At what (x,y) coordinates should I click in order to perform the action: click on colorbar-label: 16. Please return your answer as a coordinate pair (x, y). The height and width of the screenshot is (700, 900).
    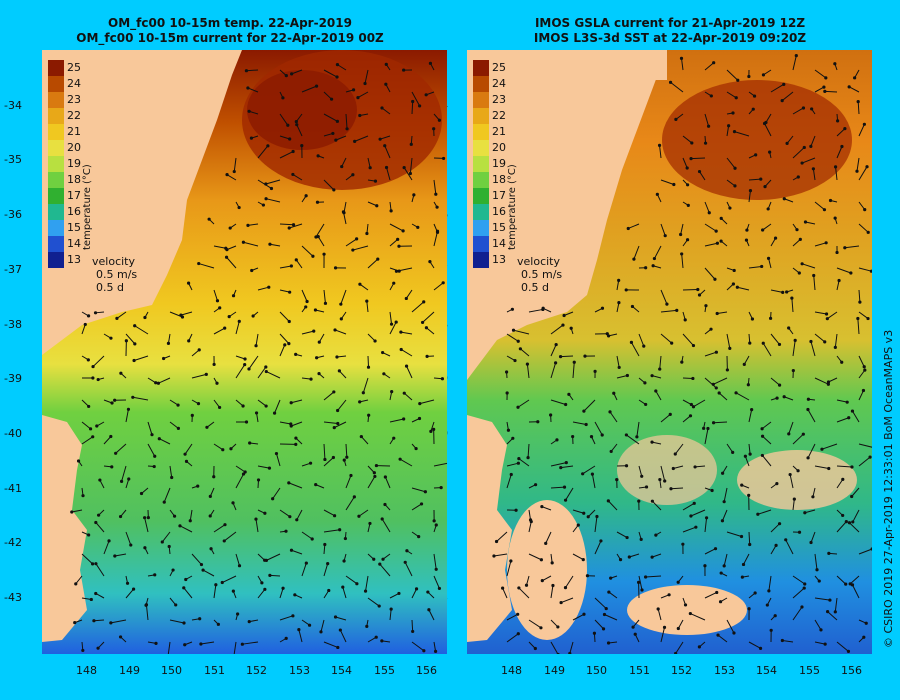
    Looking at the image, I should click on (499, 211).